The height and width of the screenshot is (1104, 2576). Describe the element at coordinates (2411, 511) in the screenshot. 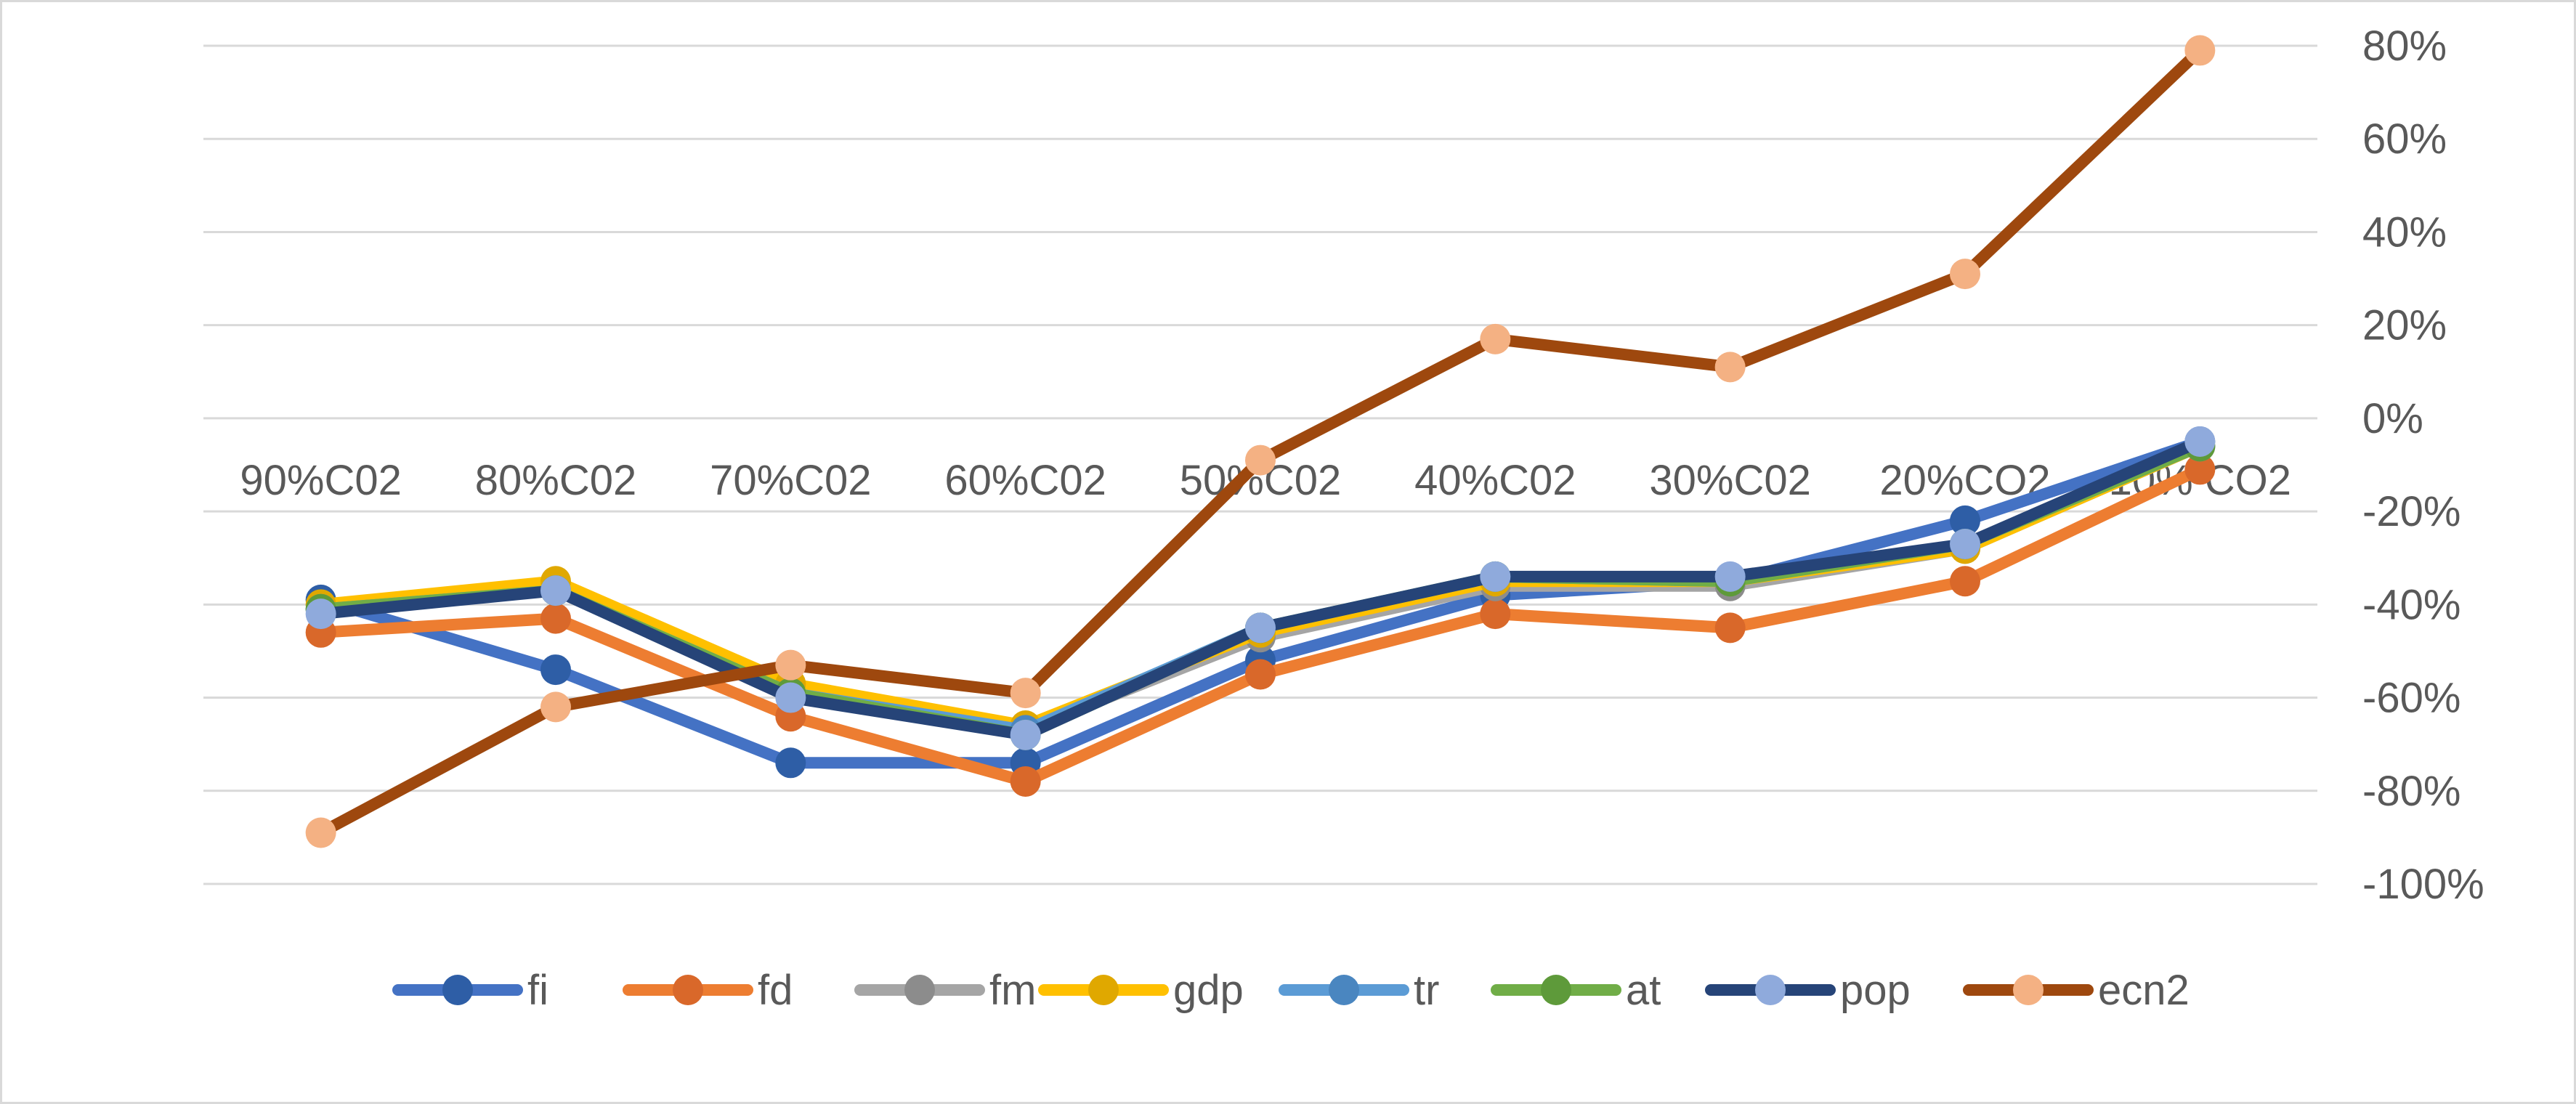

I see `y-tick-label: -20%` at that location.